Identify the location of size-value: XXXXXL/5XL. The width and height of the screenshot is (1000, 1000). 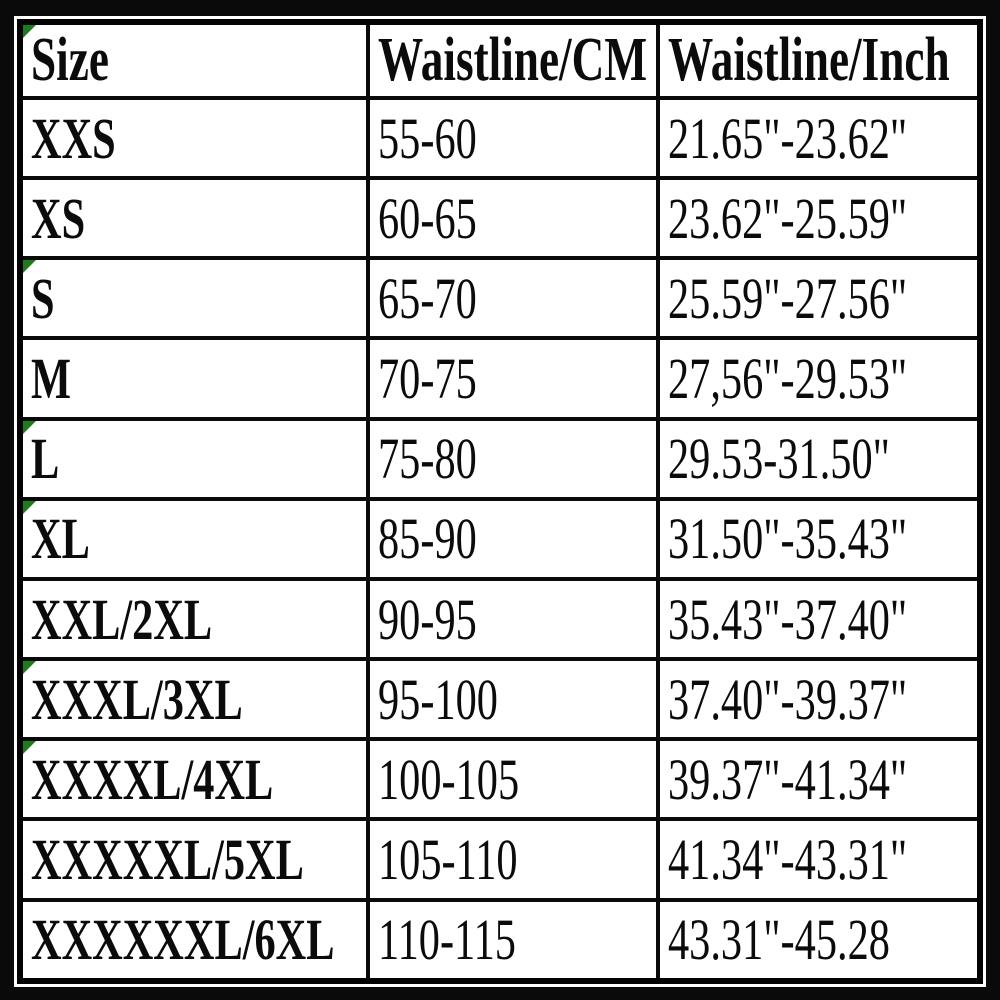
(167, 859).